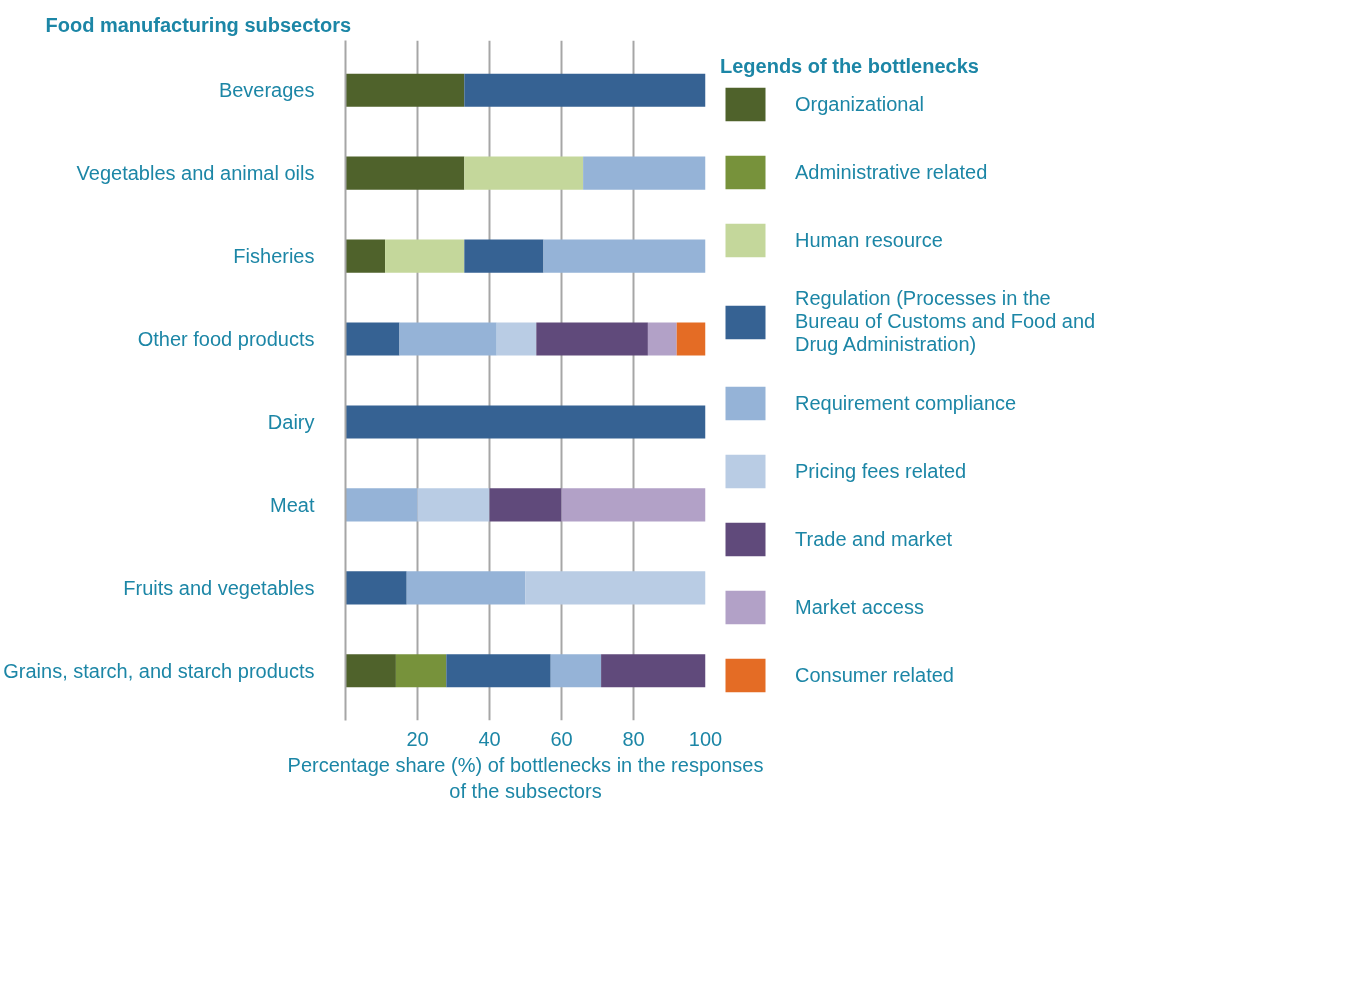 This screenshot has height=989, width=1351. What do you see at coordinates (874, 675) in the screenshot?
I see `legend-label: Consumer related` at bounding box center [874, 675].